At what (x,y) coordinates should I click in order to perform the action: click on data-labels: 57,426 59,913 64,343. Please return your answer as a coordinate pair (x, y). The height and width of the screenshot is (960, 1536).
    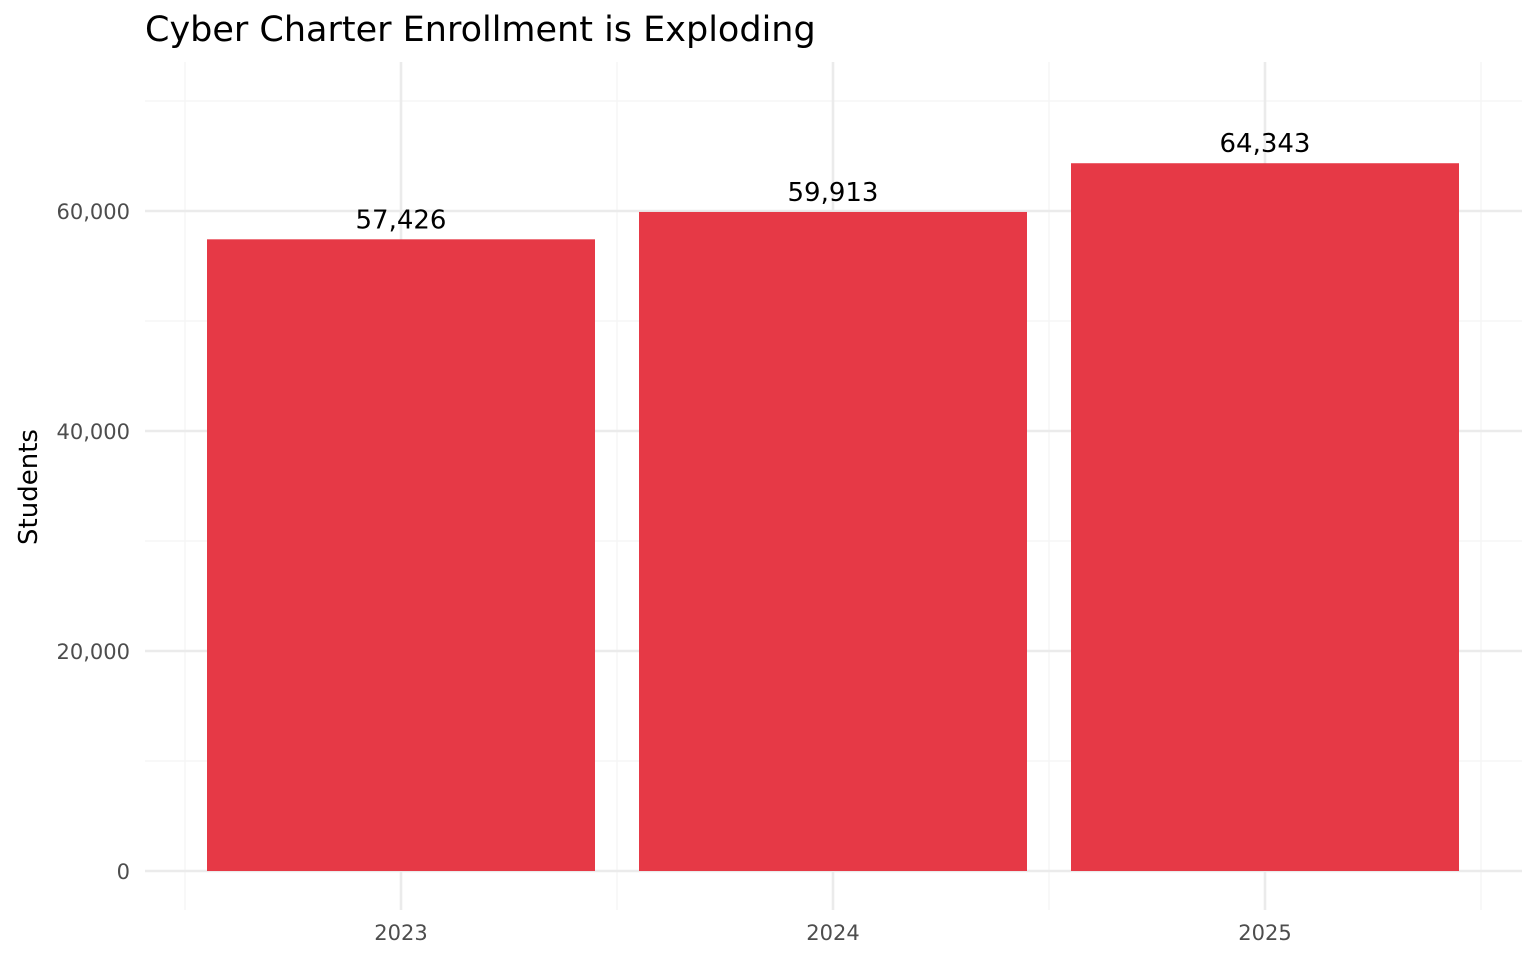
    Looking at the image, I should click on (833, 182).